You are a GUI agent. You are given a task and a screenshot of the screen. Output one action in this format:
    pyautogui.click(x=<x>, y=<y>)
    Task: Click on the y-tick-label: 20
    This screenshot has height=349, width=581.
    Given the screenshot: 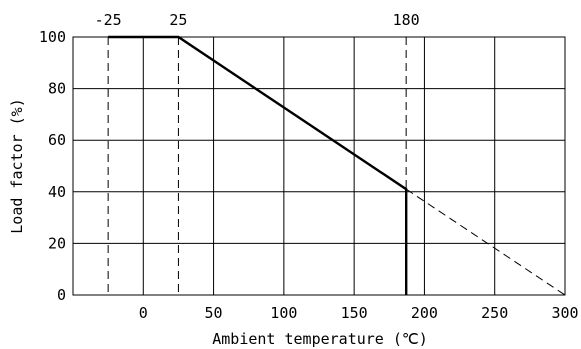 What is the action you would take?
    pyautogui.click(x=57, y=243)
    